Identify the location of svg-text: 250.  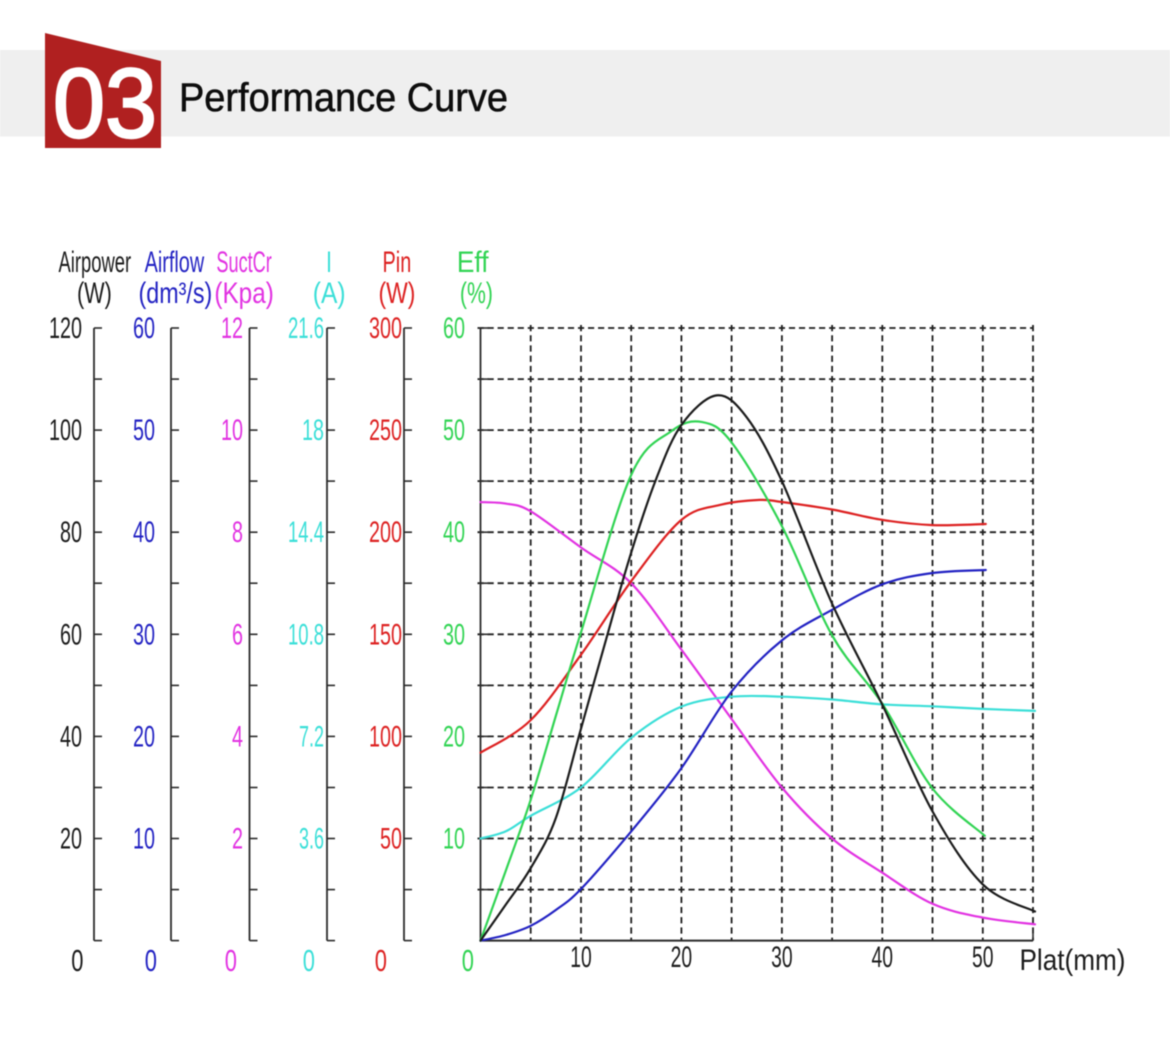
(385, 430).